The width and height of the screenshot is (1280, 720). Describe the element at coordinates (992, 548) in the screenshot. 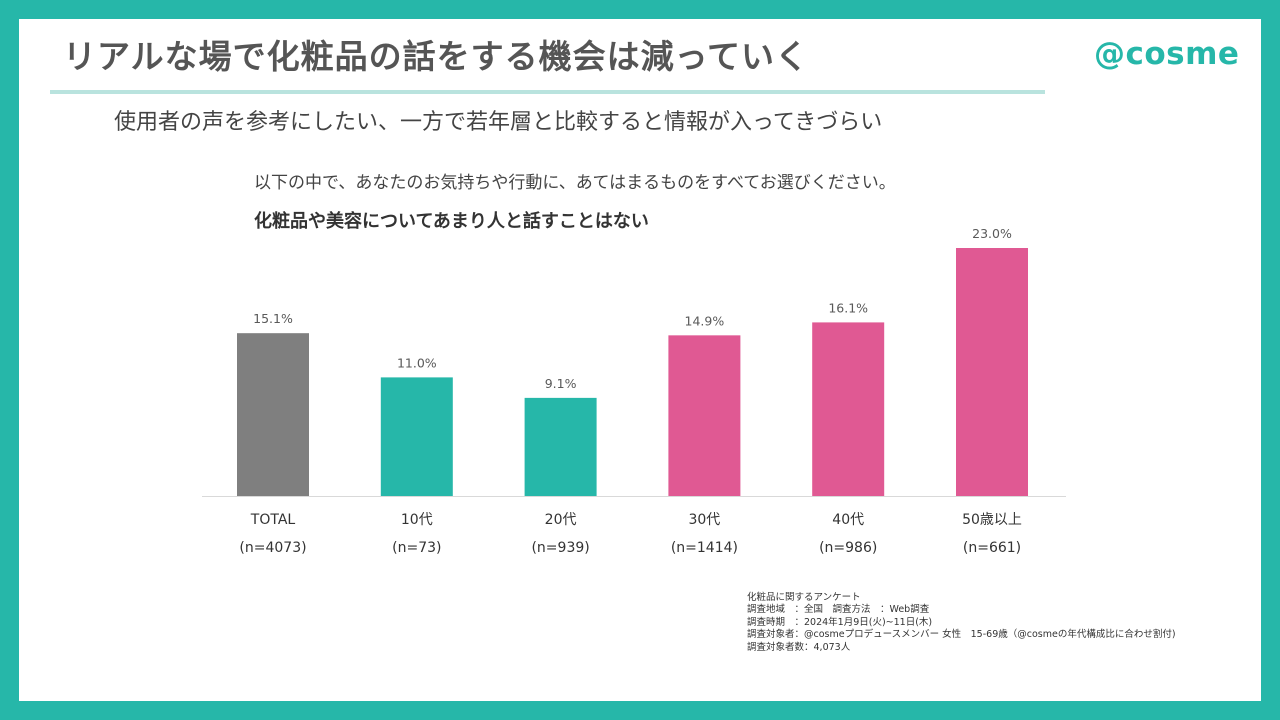

I see `sample-size-label: (n=661)` at that location.